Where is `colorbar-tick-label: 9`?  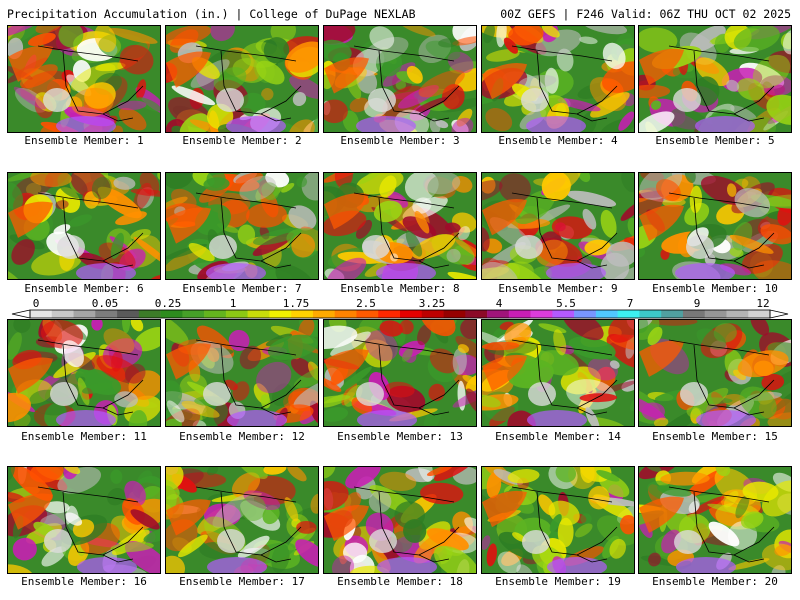 colorbar-tick-label: 9 is located at coordinates (697, 303).